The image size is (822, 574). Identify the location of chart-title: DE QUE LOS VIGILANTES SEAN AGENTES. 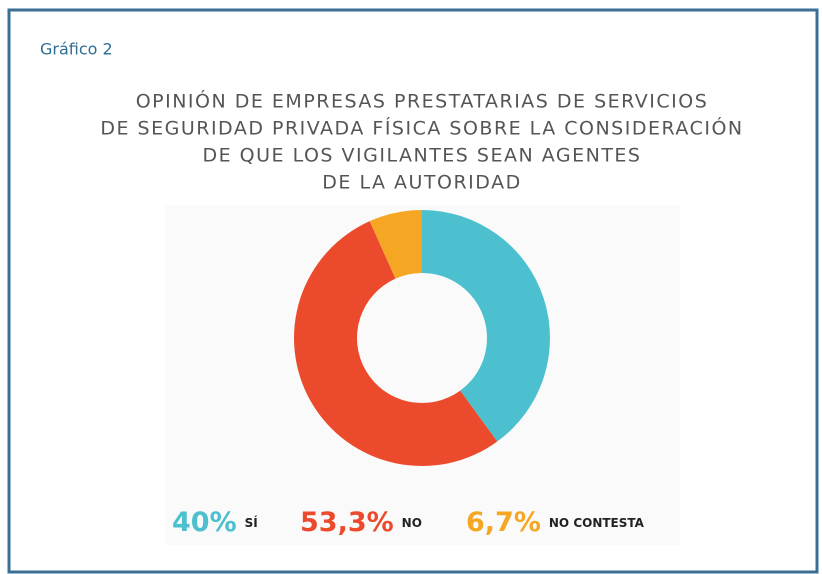
(421, 156).